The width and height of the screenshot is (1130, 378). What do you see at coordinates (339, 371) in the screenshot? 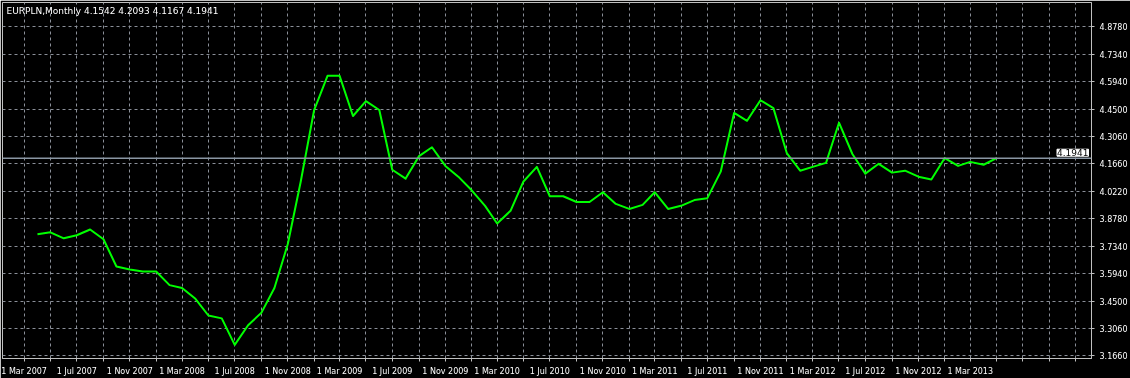
I see `x-tick-label: 1 Mar 2009` at bounding box center [339, 371].